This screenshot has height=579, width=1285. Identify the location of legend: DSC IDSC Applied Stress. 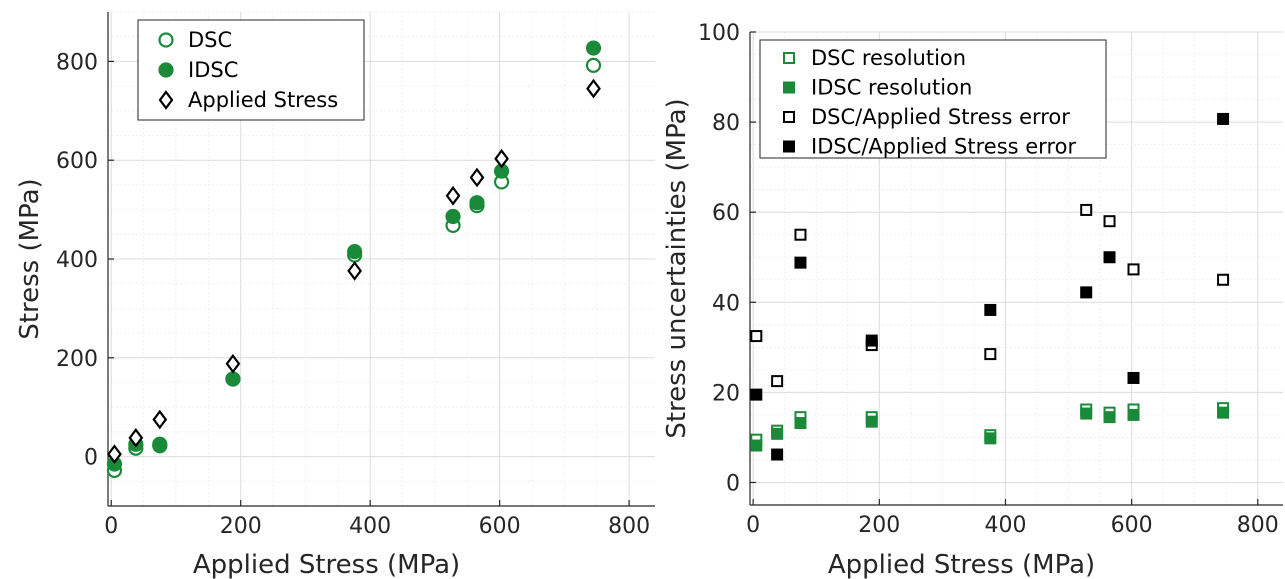
(251, 70).